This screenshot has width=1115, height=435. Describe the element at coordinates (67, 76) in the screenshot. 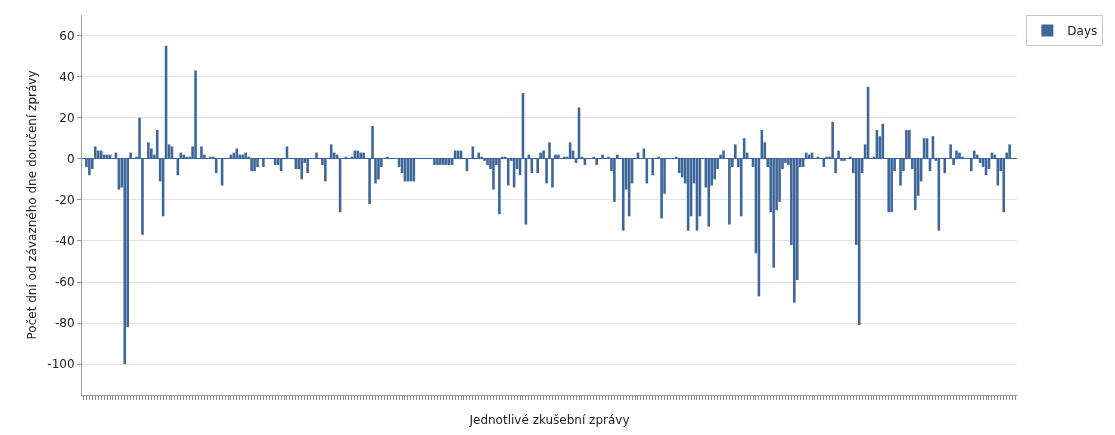

I see `y-tick-label: 40` at that location.